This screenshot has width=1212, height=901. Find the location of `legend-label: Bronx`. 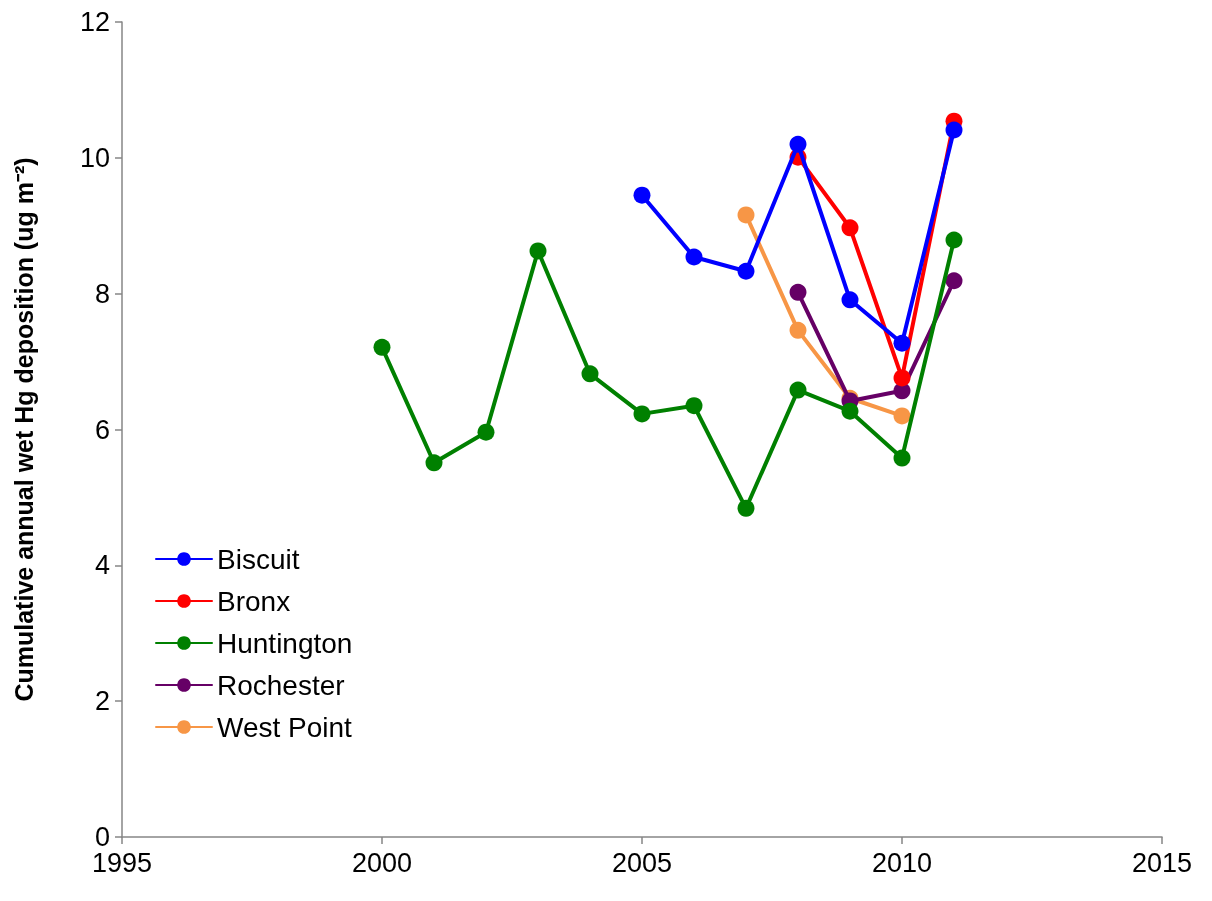

legend-label: Bronx is located at coordinates (254, 601).